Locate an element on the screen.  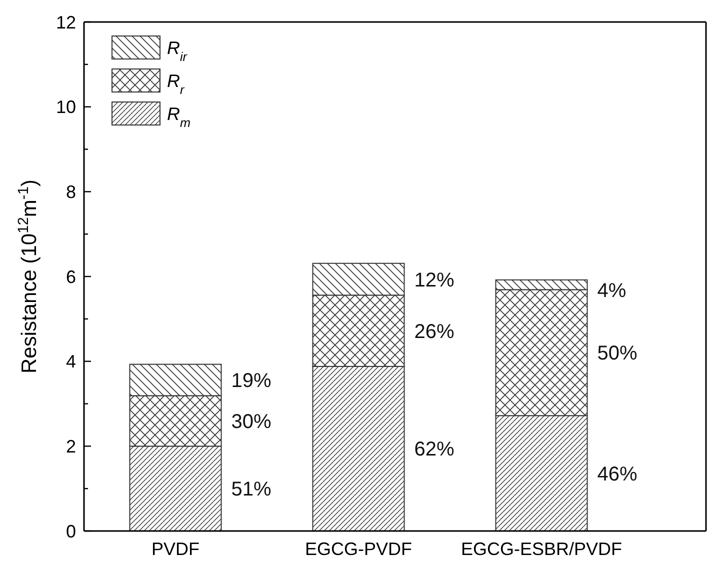
annotation: 62% is located at coordinates (434, 449).